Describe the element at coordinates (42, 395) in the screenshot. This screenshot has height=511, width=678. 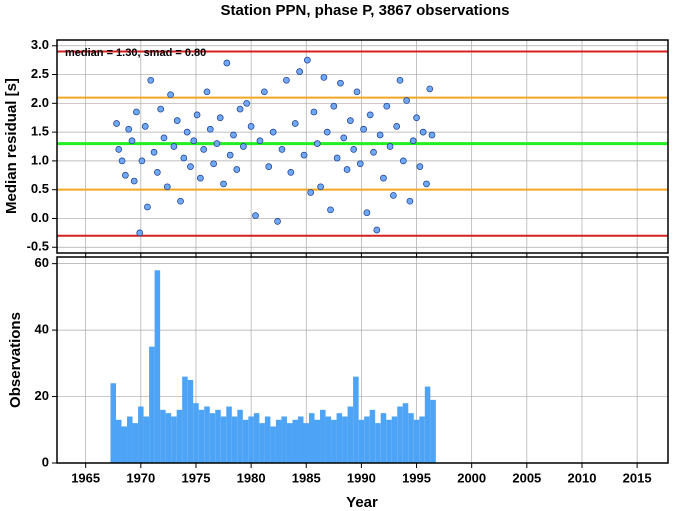
I see `y-tick-label: 20` at that location.